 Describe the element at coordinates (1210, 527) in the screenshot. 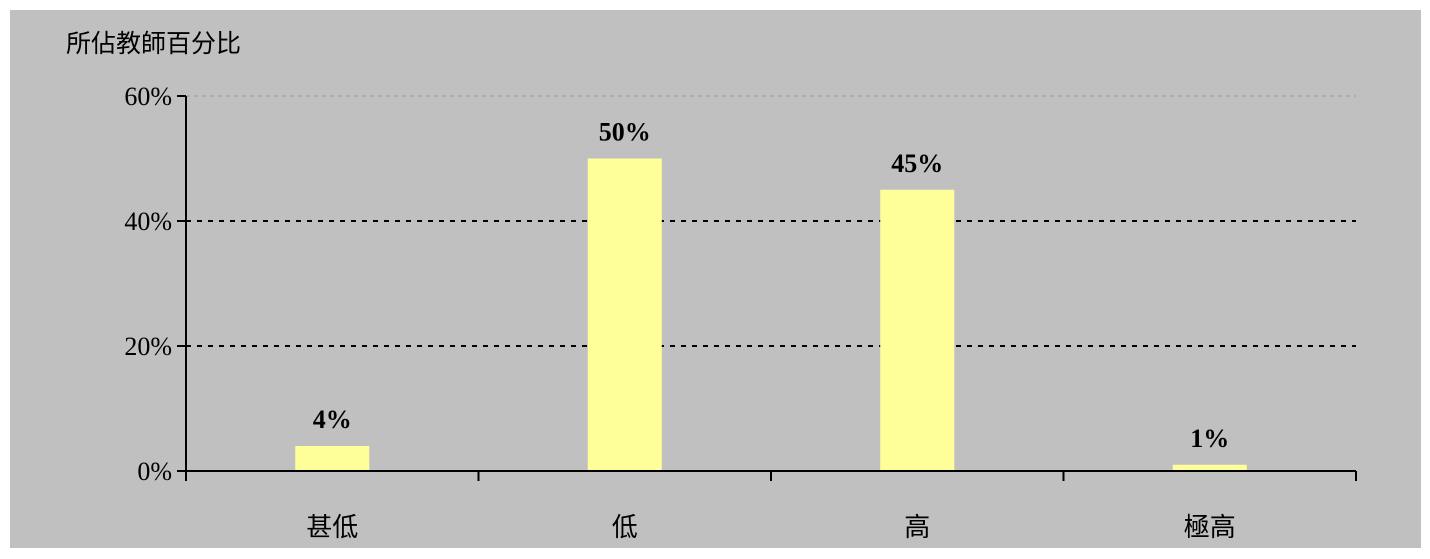

I see `x-tick-label: 極高` at that location.